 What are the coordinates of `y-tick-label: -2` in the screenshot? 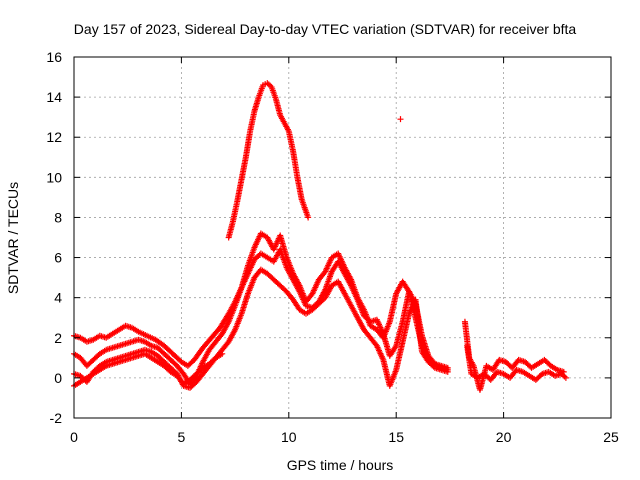 It's located at (56, 418).